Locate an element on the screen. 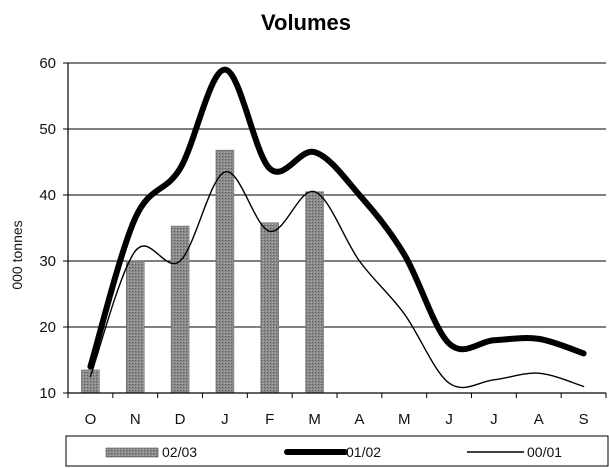  legend-box is located at coordinates (337, 451).